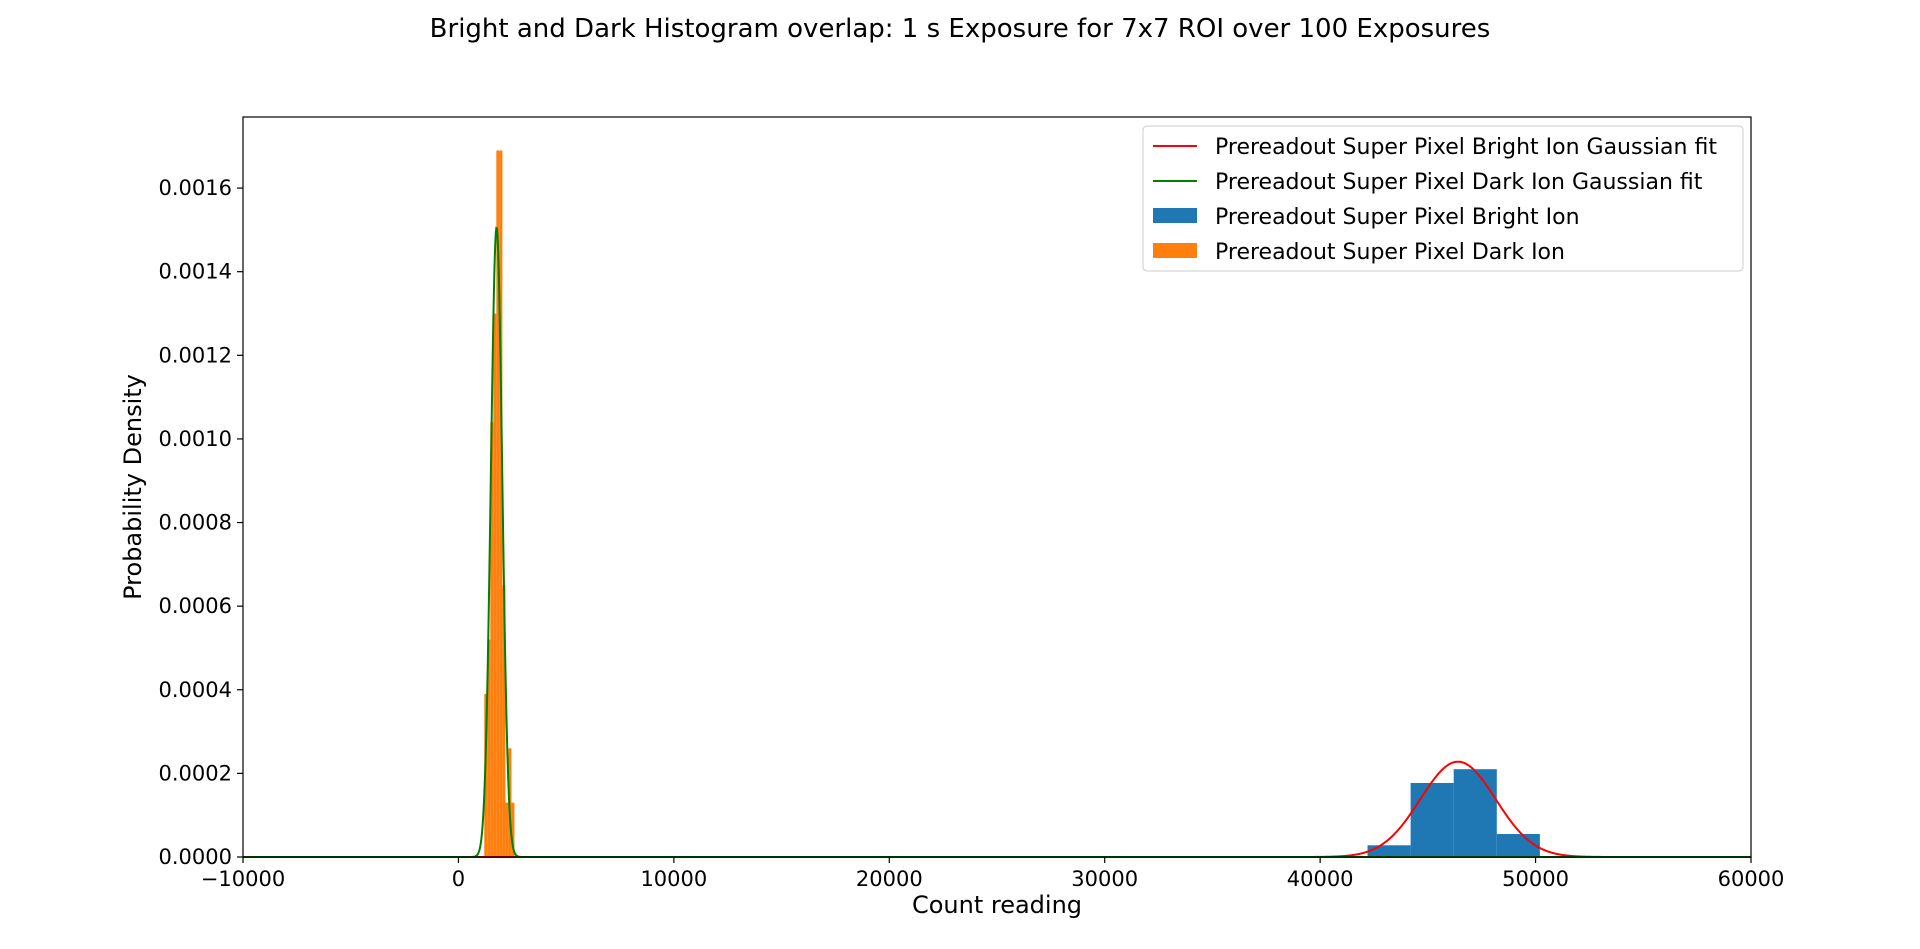  Describe the element at coordinates (195, 188) in the screenshot. I see `y-tick-label: 0.0016` at that location.